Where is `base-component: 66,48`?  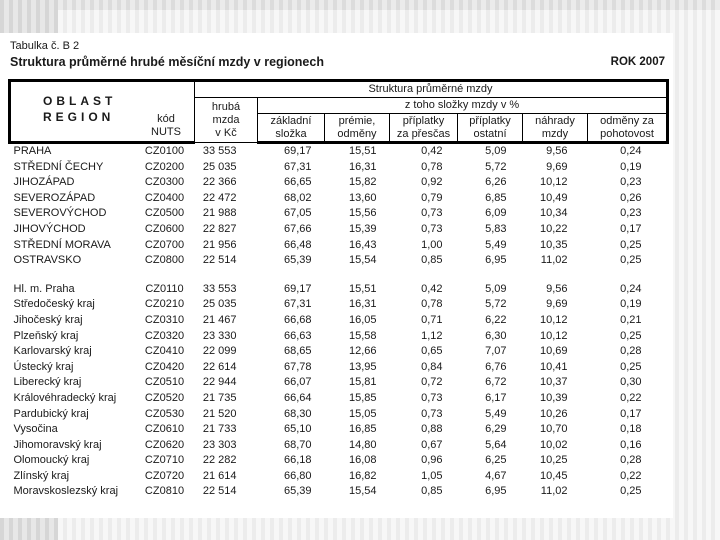 base-component: 66,48 is located at coordinates (297, 244).